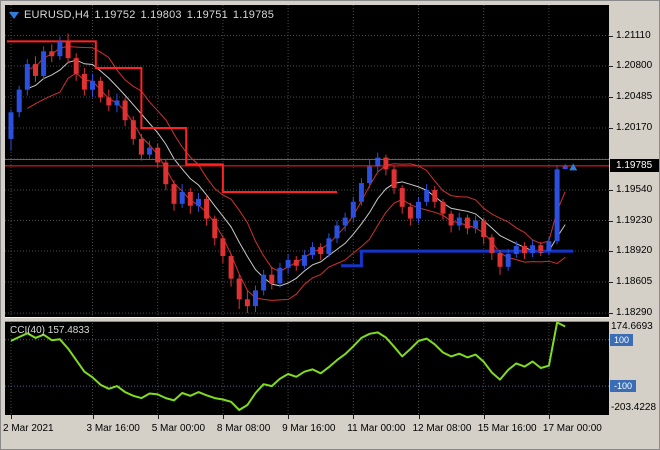 The height and width of the screenshot is (450, 660). What do you see at coordinates (161, 15) in the screenshot?
I see `high-value: 1.19803` at bounding box center [161, 15].